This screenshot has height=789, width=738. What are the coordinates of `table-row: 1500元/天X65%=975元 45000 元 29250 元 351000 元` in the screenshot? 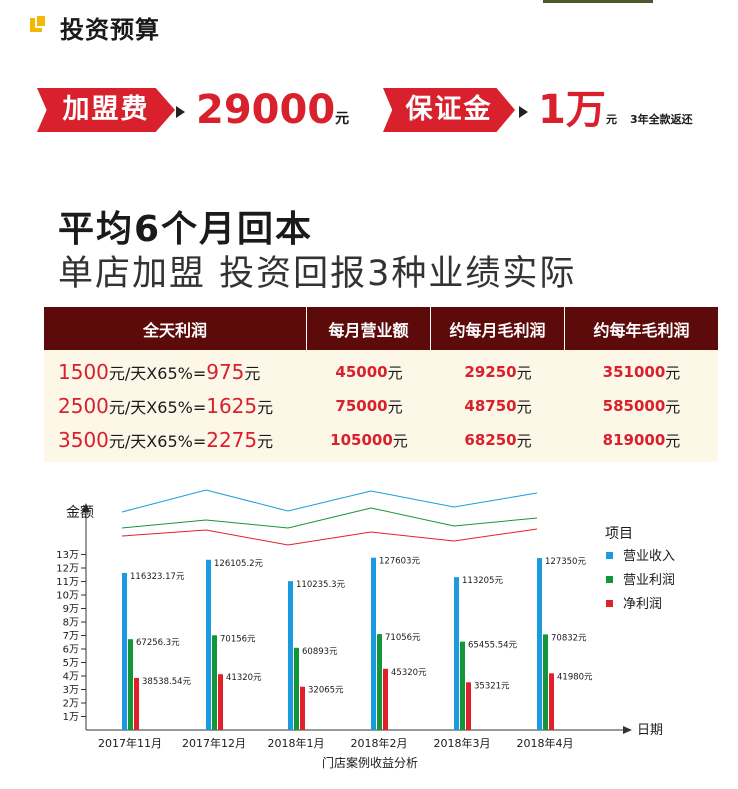 It's located at (381, 372).